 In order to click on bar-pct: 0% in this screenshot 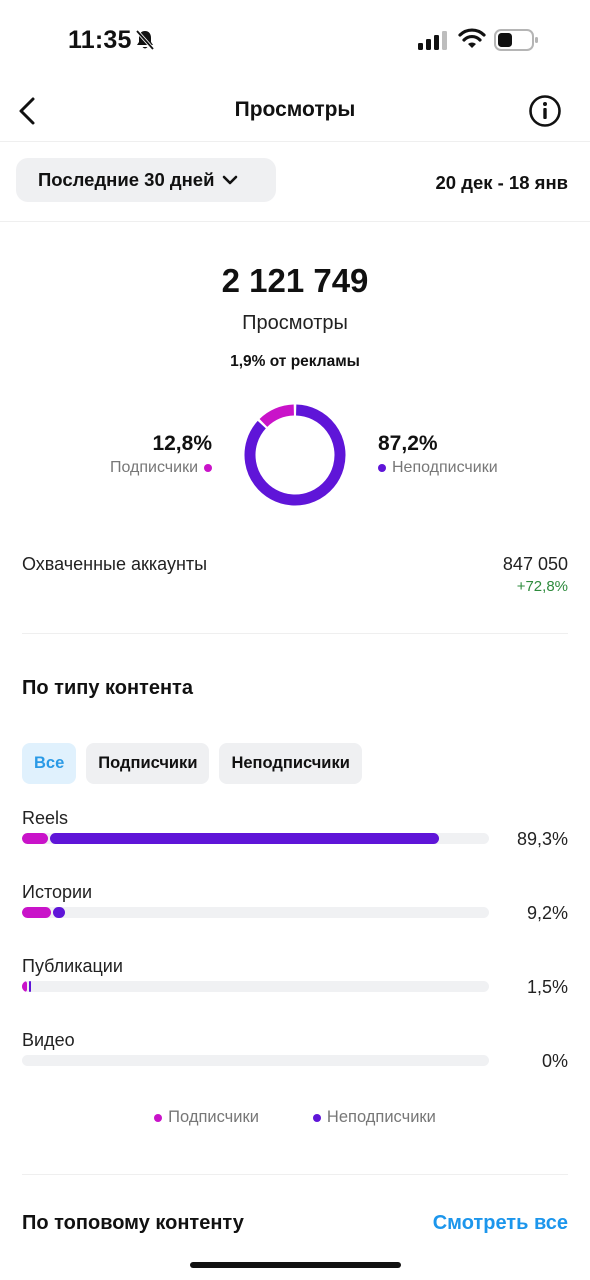, I will do `click(554, 1061)`.